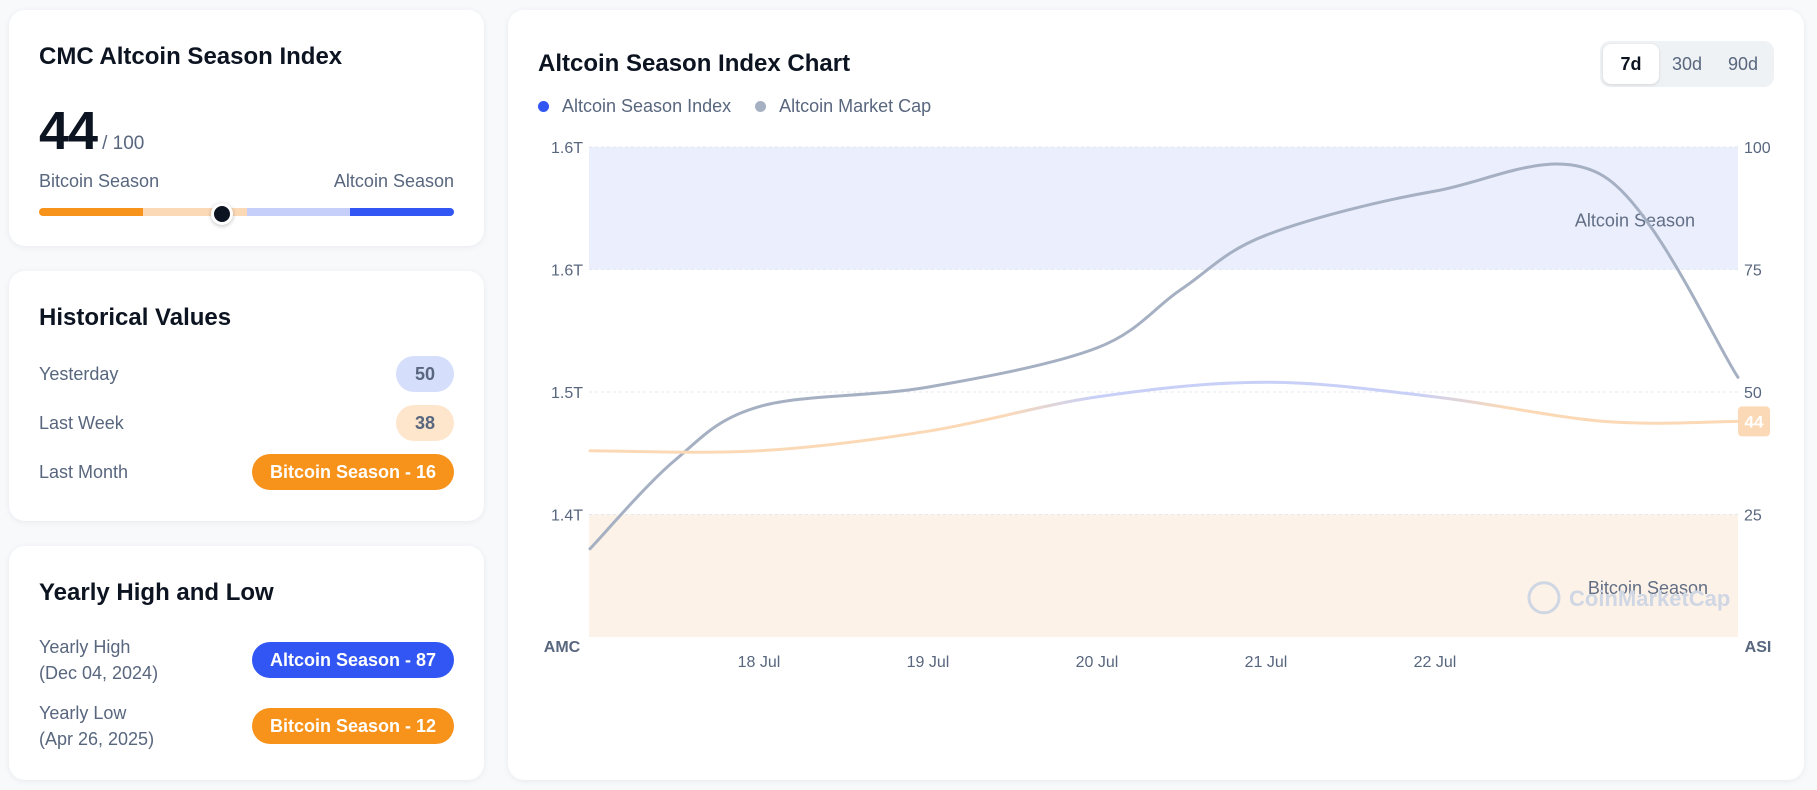  What do you see at coordinates (352, 660) in the screenshot?
I see `yearly-high-badge: Altcoin Season - 87` at bounding box center [352, 660].